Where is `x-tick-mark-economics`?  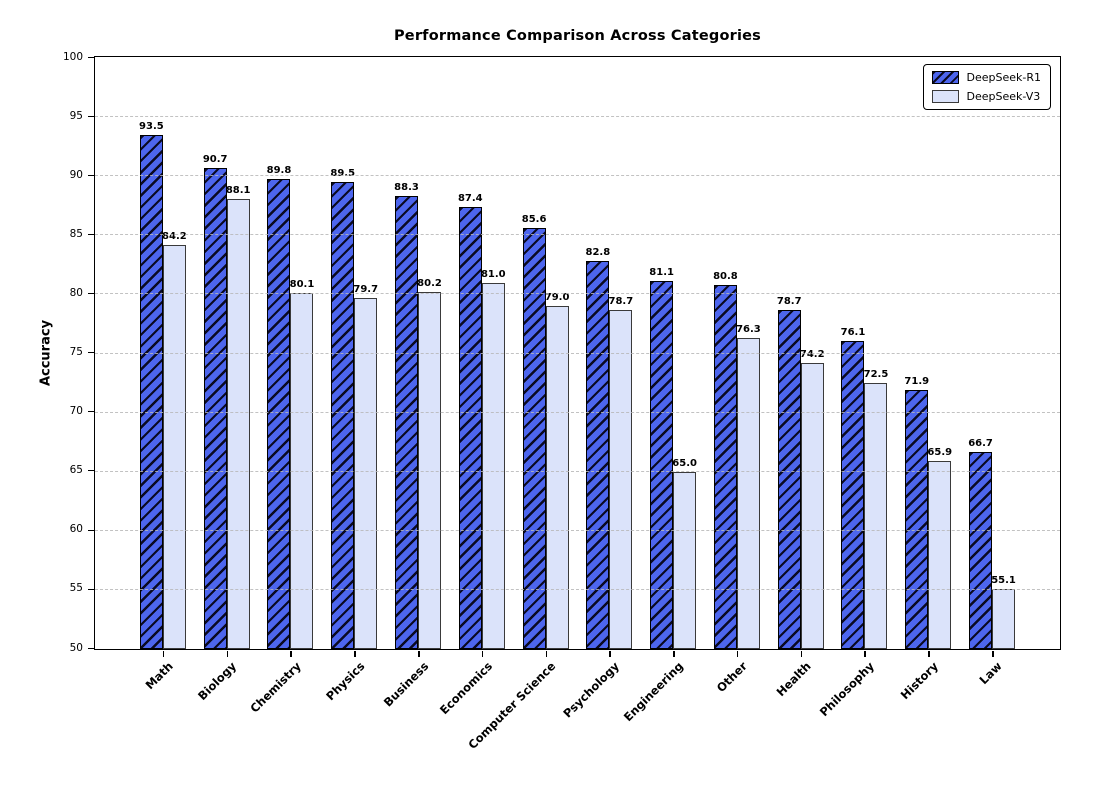 x-tick-mark-economics is located at coordinates (482, 654).